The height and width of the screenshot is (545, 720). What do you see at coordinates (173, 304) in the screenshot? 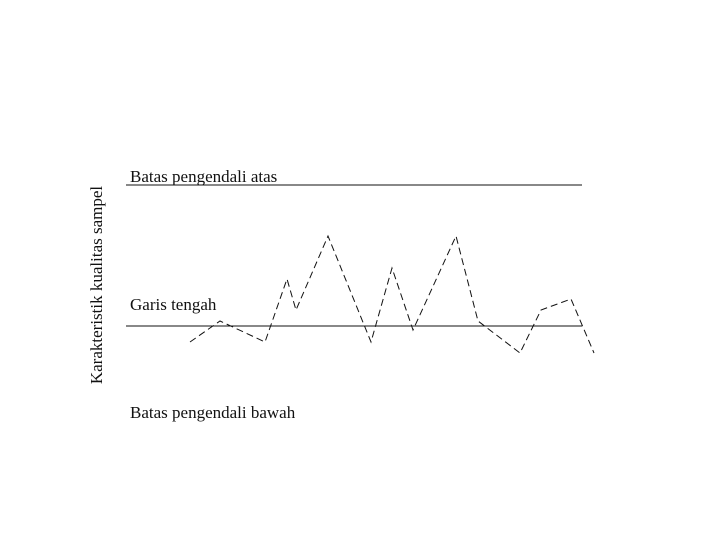
I see `center-line-label: Garis tengah` at bounding box center [173, 304].